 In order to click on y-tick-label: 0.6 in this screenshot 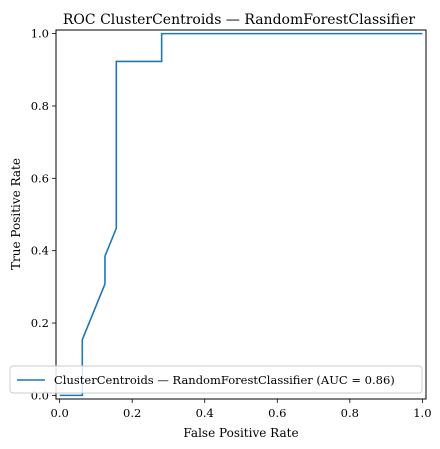, I will do `click(40, 178)`.